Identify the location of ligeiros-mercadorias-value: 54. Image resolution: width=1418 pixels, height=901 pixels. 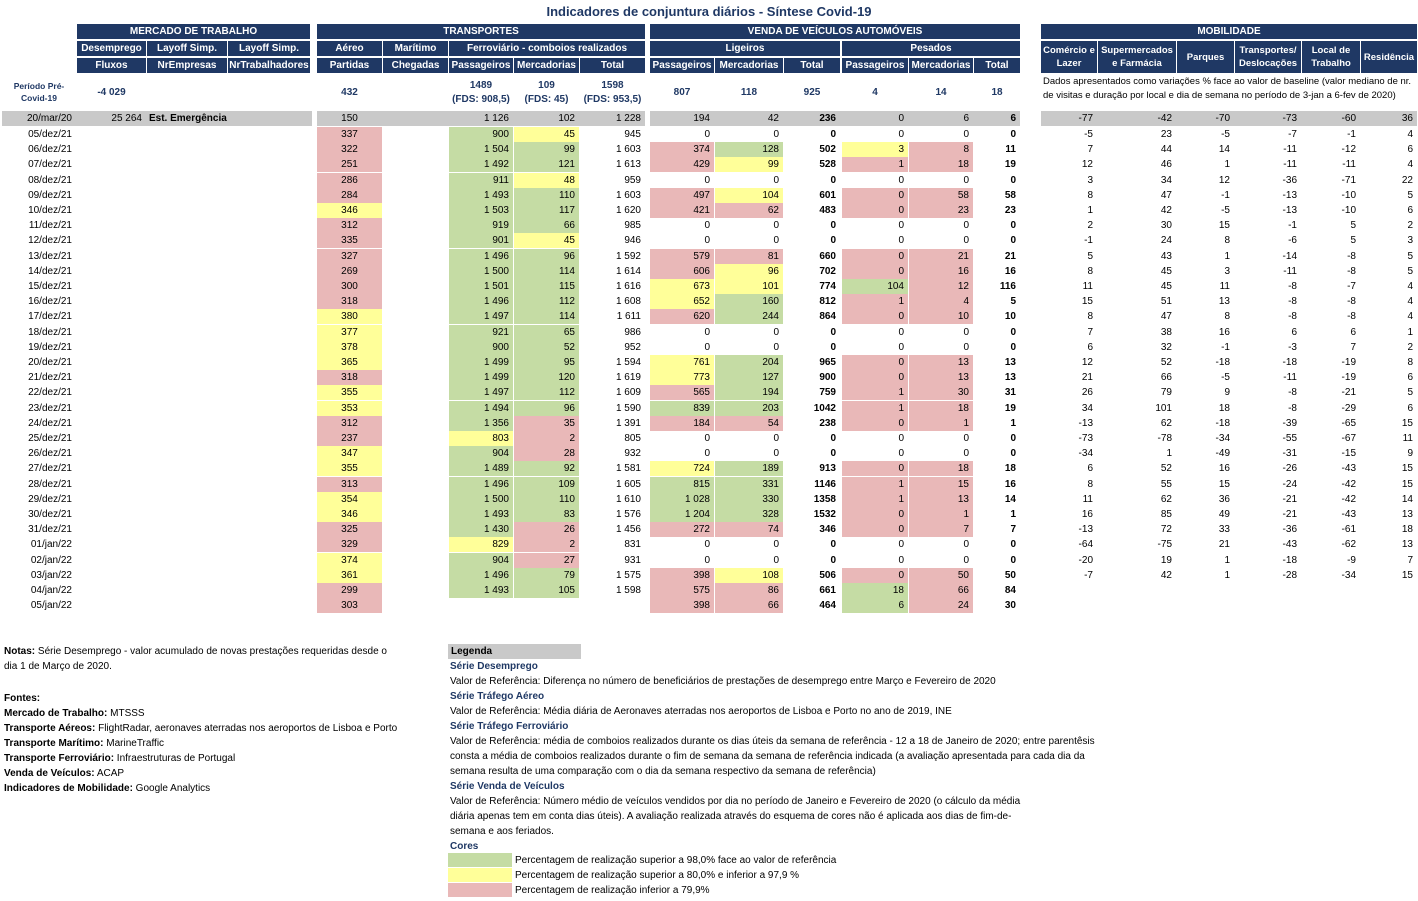
(749, 423).